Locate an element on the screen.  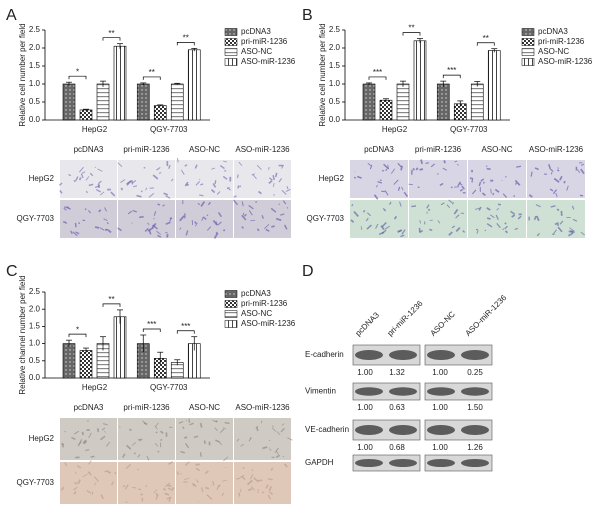
panel-letter: C is located at coordinates (12, 271).